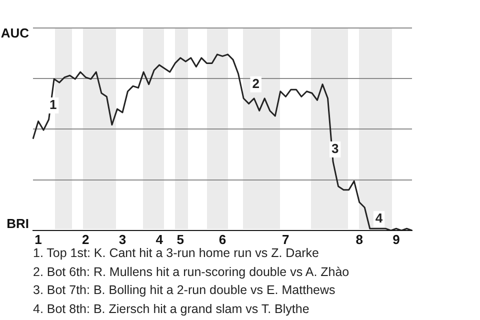 This screenshot has height=320, width=480. I want to click on text: 4. Bot 8th: B. Ziersch hit a grand slam vs T. Blythe, so click(171, 309).